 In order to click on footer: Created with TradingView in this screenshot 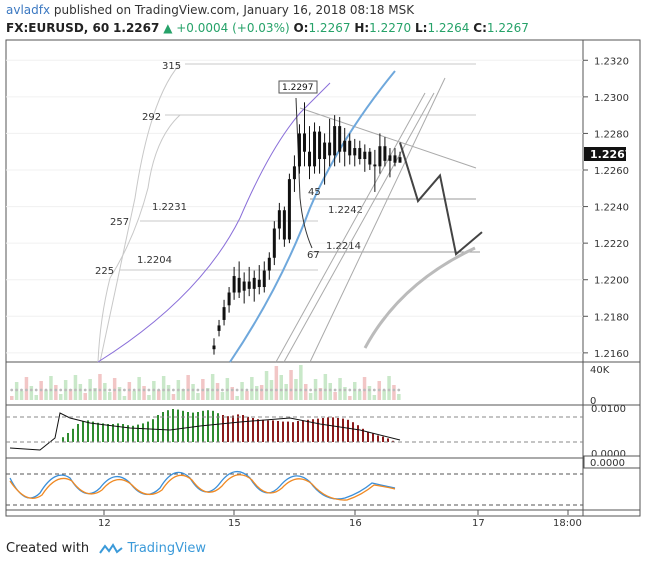, I will do `click(106, 548)`.